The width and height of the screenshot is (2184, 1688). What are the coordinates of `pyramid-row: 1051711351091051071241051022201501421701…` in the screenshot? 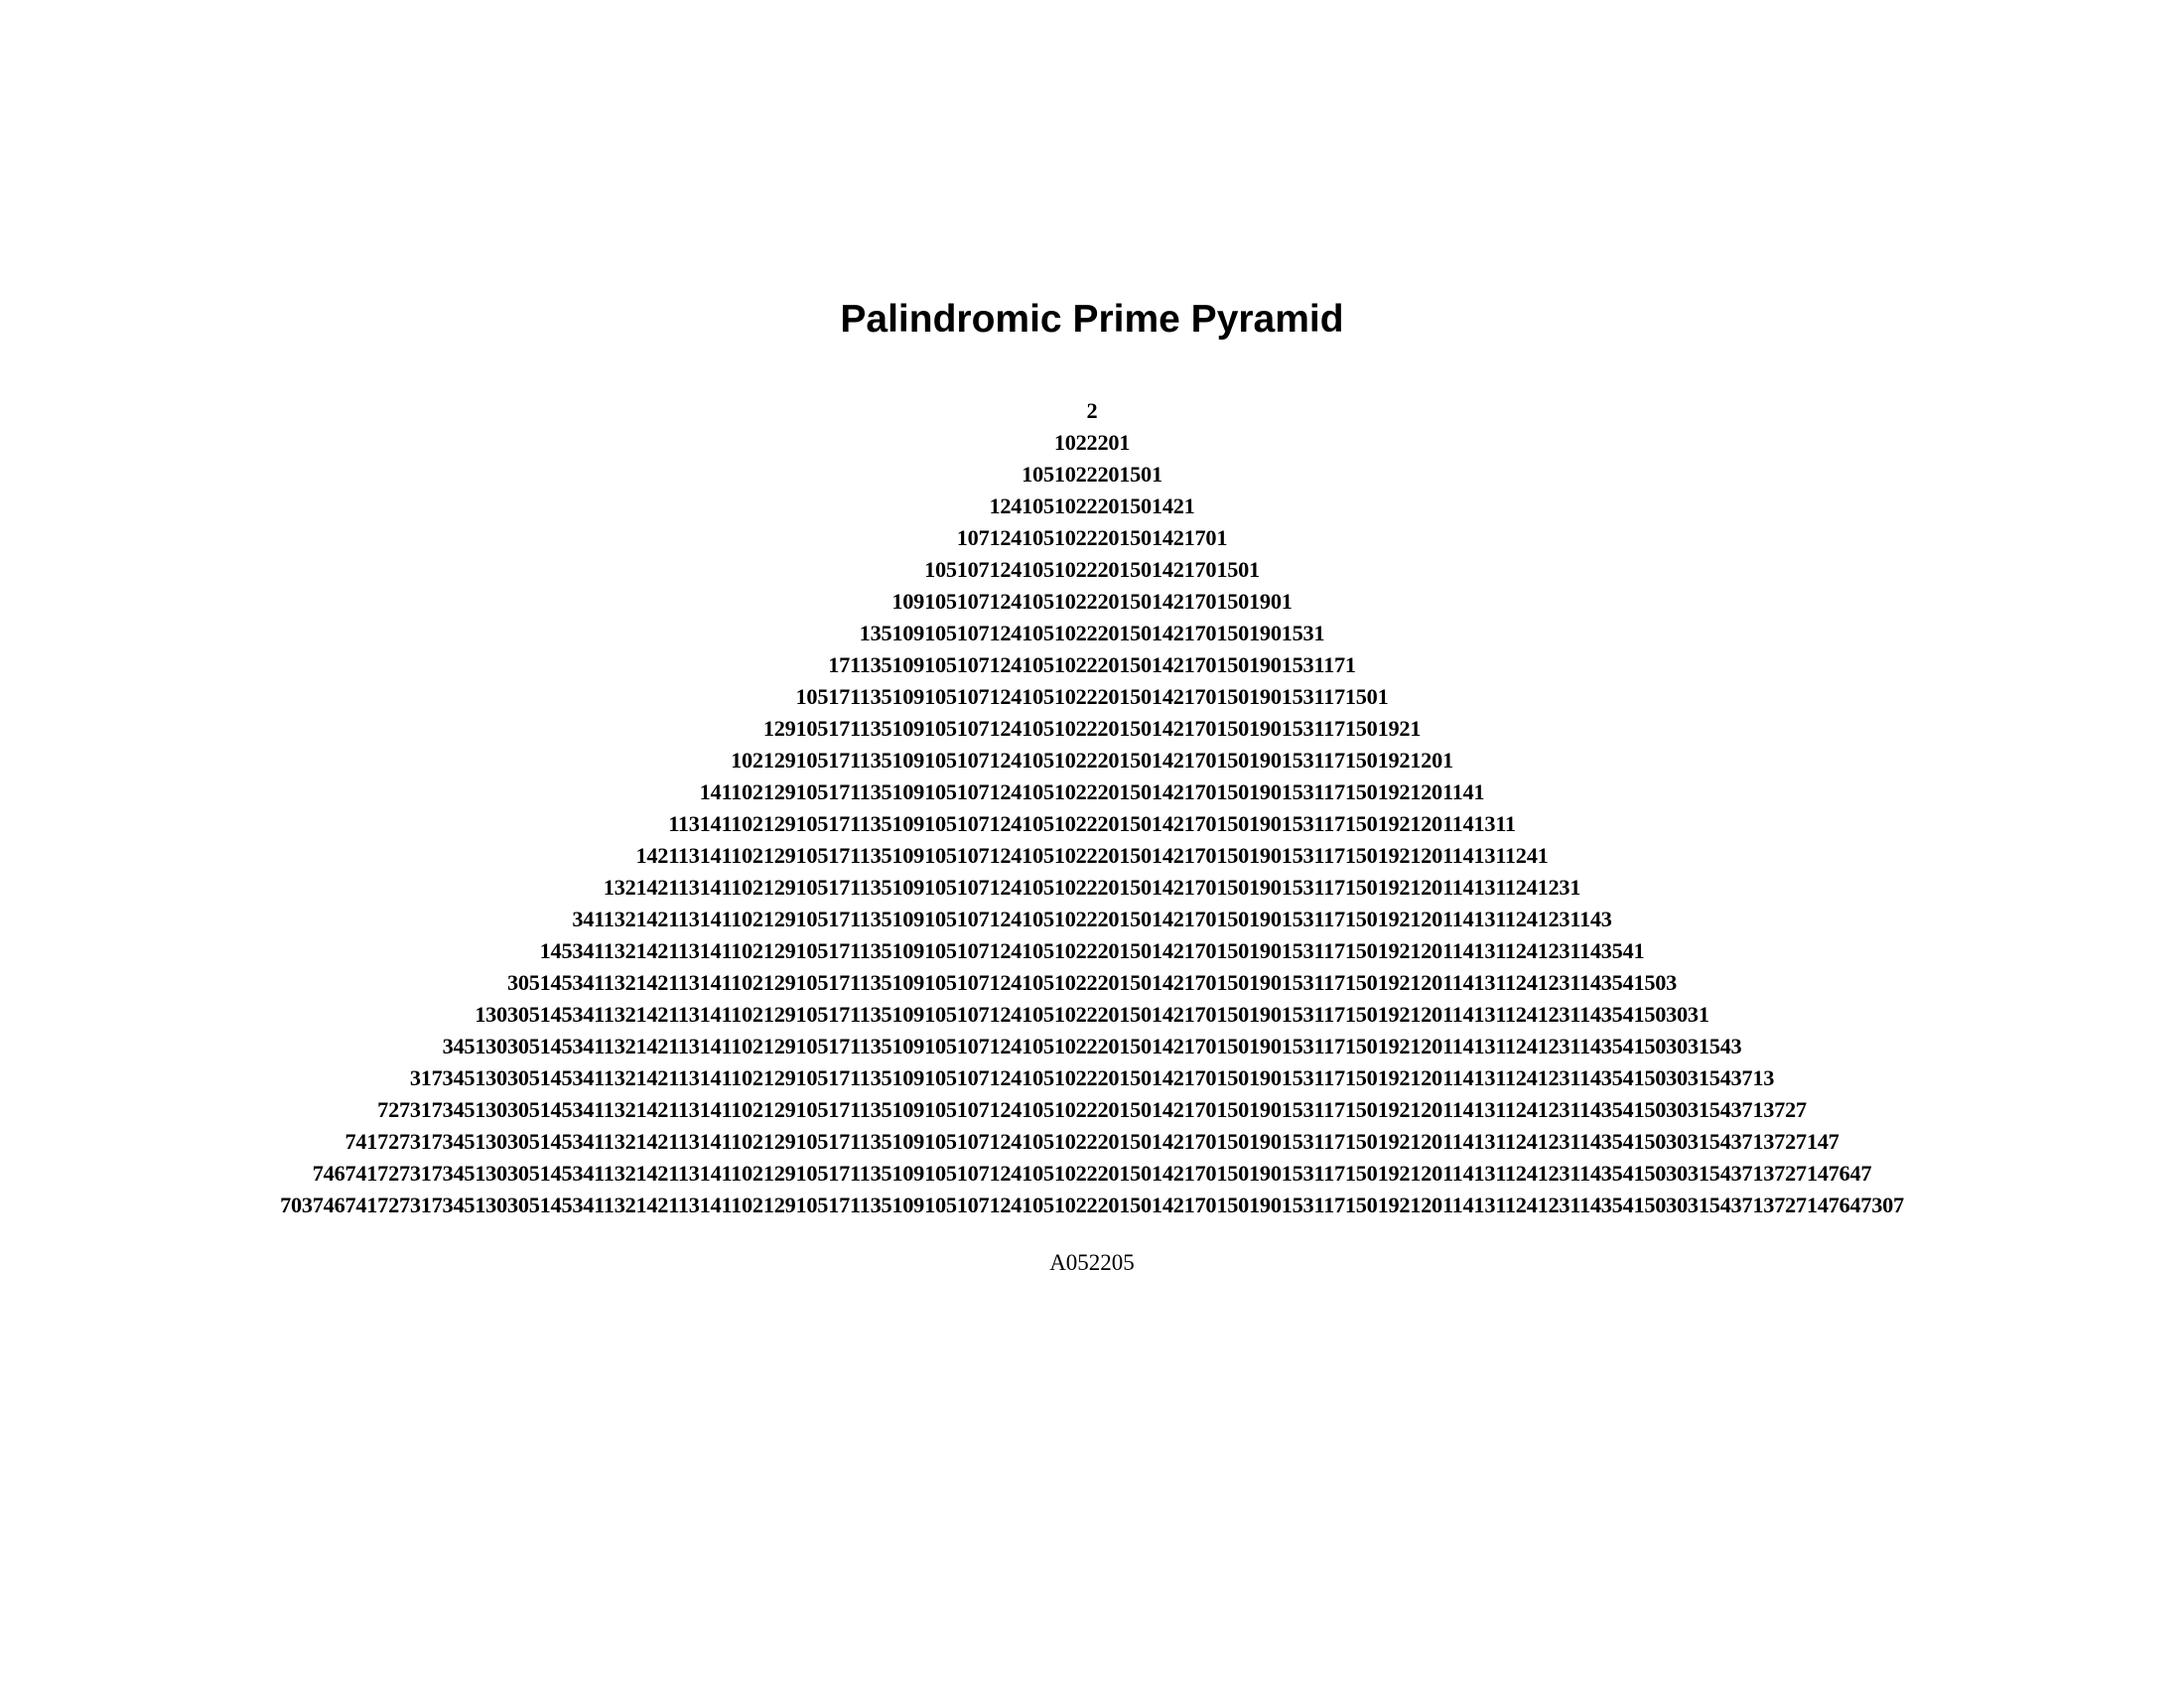 It's located at (1092, 696).